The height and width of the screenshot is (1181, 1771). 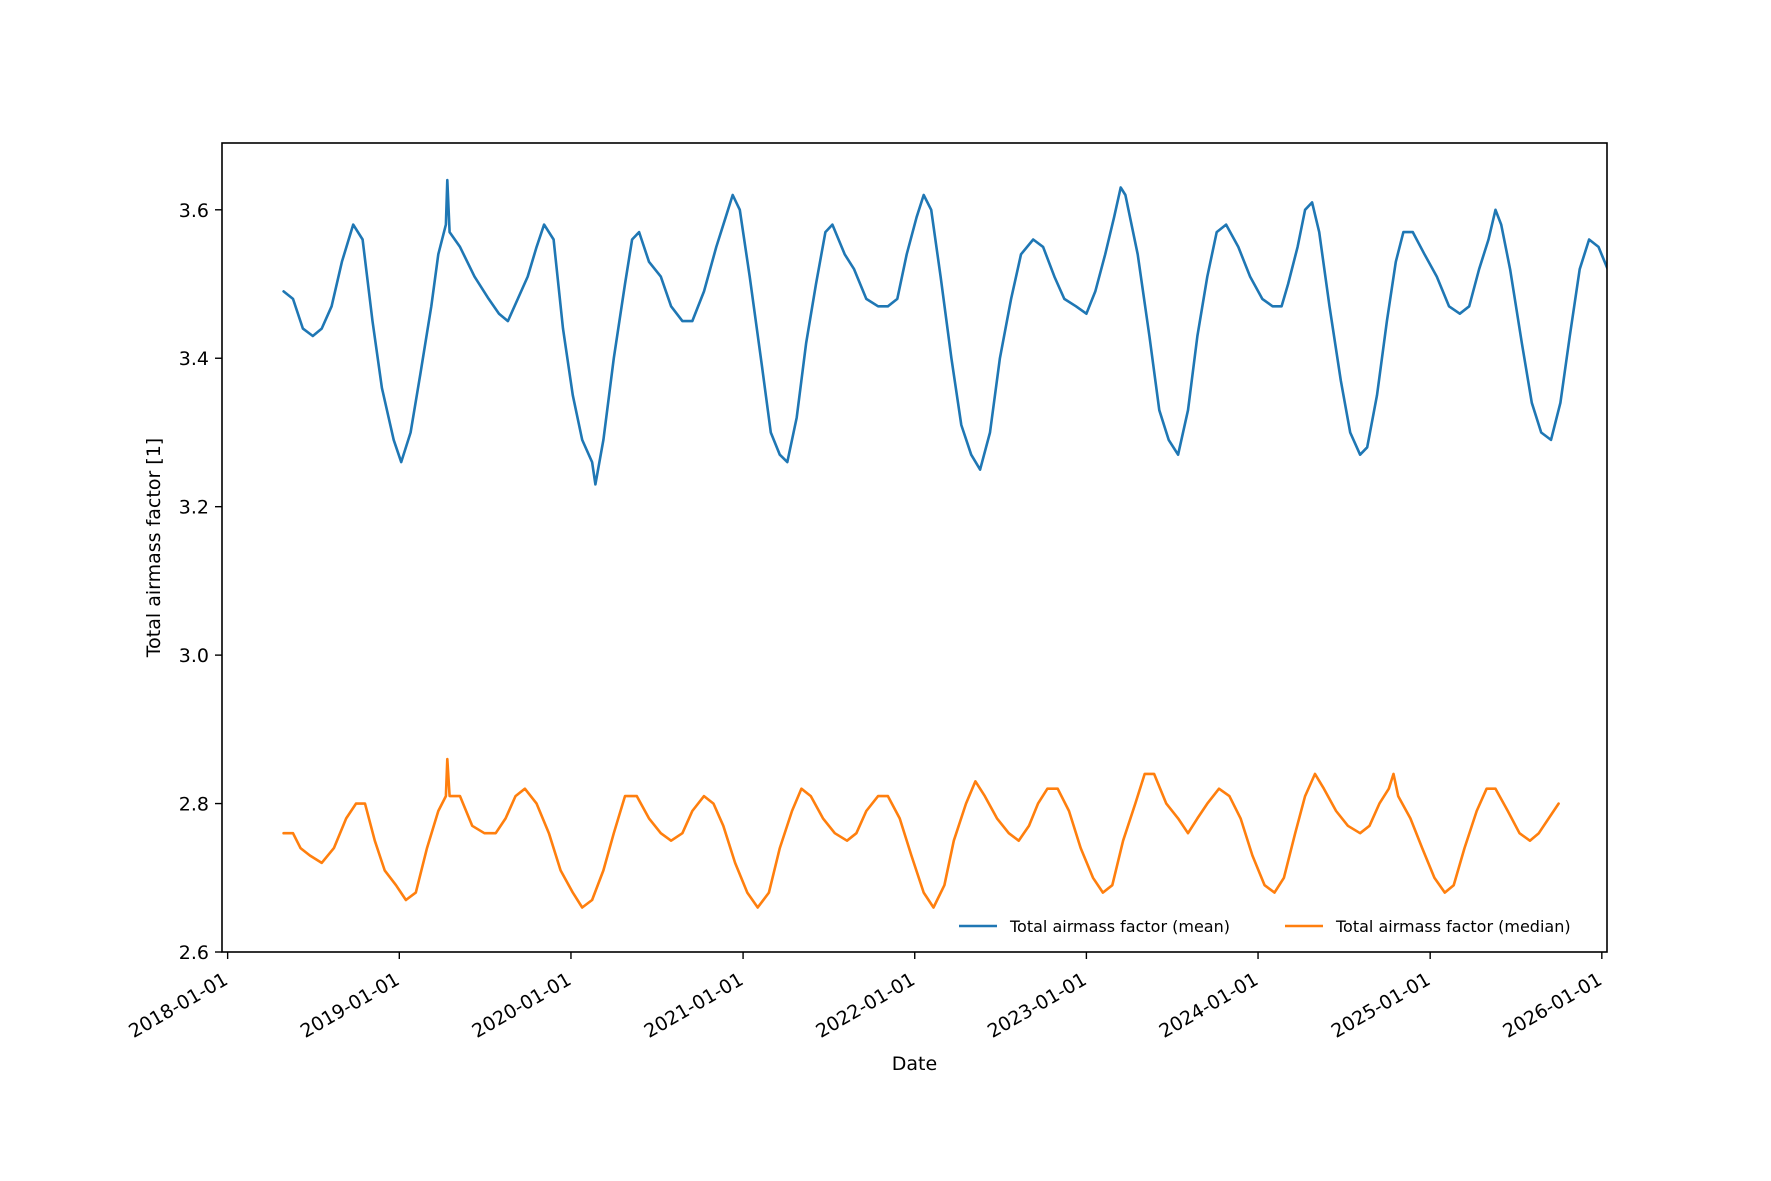 I want to click on y-tick-label: 2.8, so click(x=194, y=805).